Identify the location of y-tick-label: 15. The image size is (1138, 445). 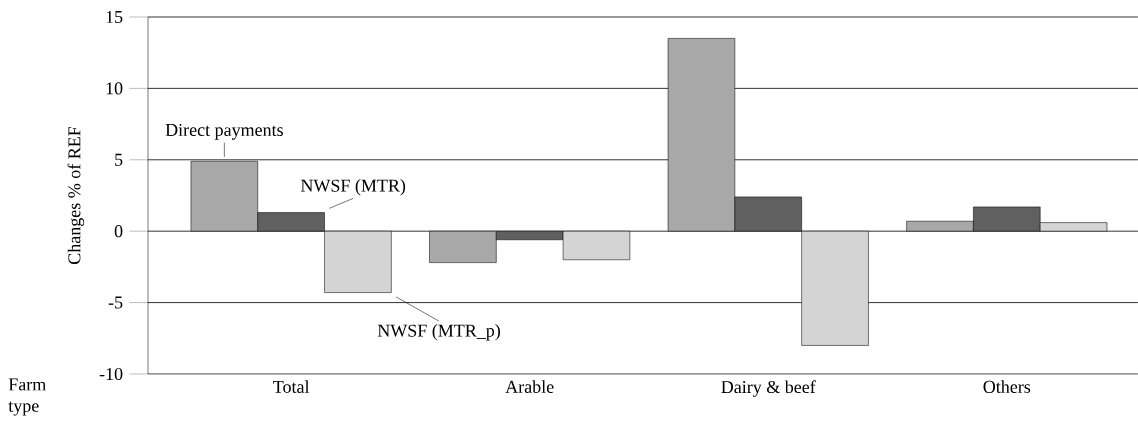
(114, 17).